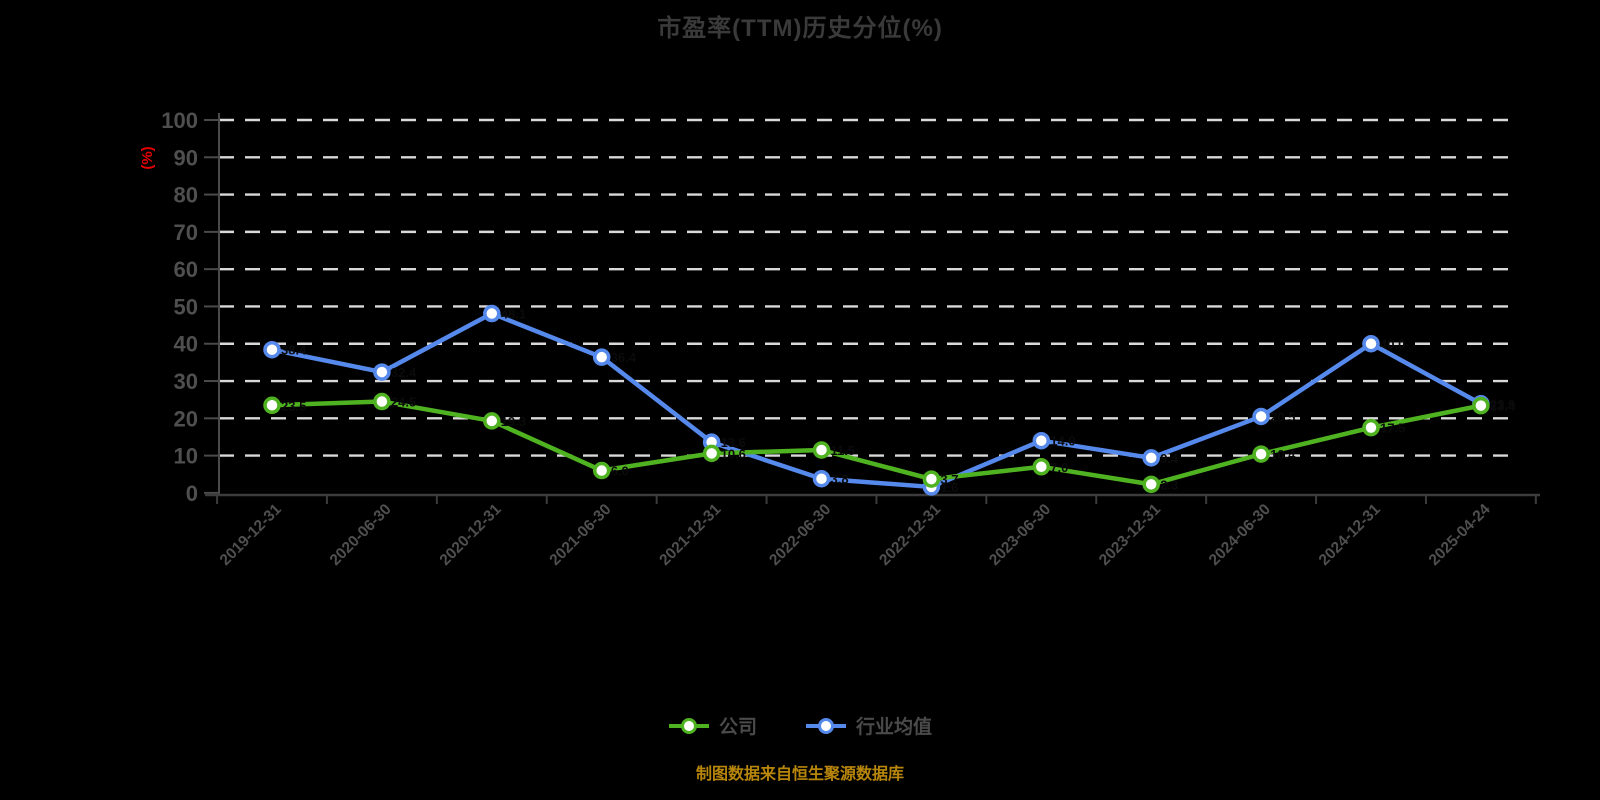  What do you see at coordinates (800, 725) in the screenshot?
I see `legend: 公司 行业均值` at bounding box center [800, 725].